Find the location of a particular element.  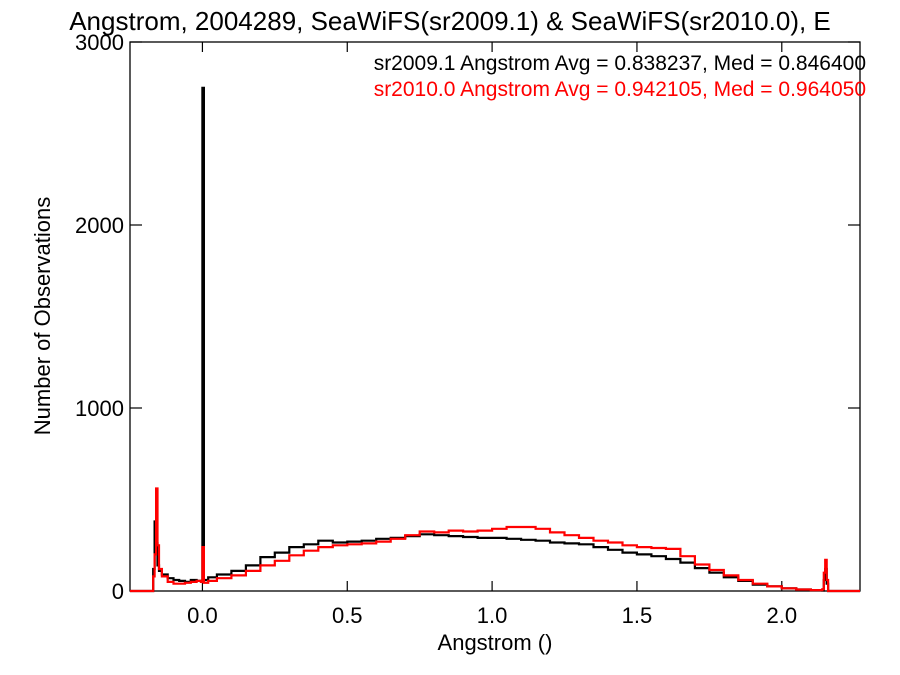

y-tick-label: 3000 is located at coordinates (99, 42).